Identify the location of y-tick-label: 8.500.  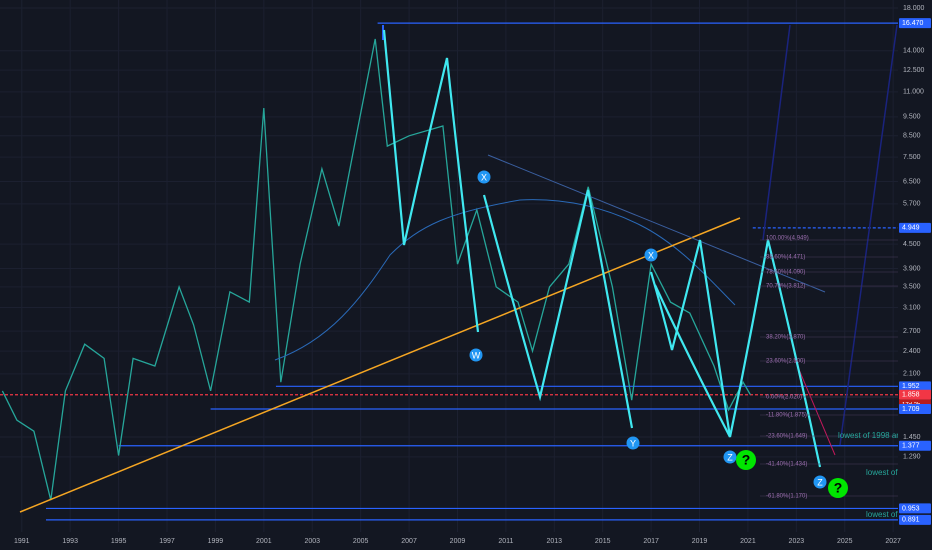
(912, 136).